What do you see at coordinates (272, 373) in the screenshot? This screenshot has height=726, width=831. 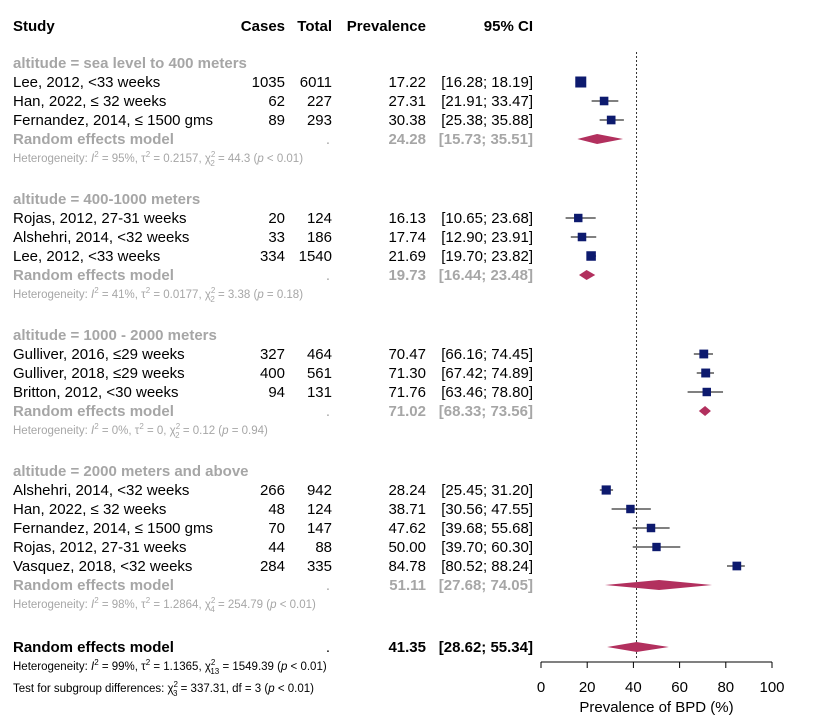 I see `study-cases: 400` at bounding box center [272, 373].